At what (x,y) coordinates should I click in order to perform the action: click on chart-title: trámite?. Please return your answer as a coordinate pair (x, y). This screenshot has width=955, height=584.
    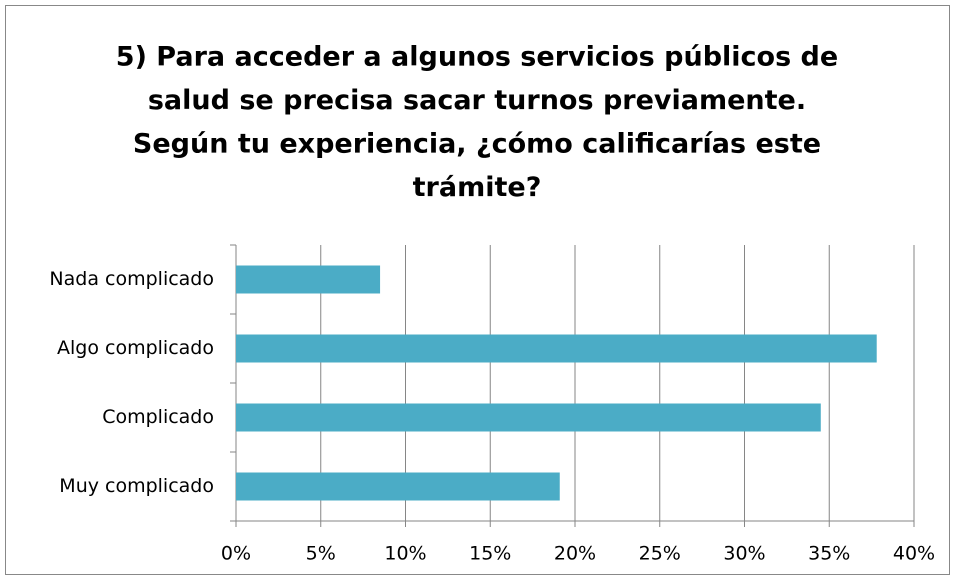
    Looking at the image, I should click on (477, 187).